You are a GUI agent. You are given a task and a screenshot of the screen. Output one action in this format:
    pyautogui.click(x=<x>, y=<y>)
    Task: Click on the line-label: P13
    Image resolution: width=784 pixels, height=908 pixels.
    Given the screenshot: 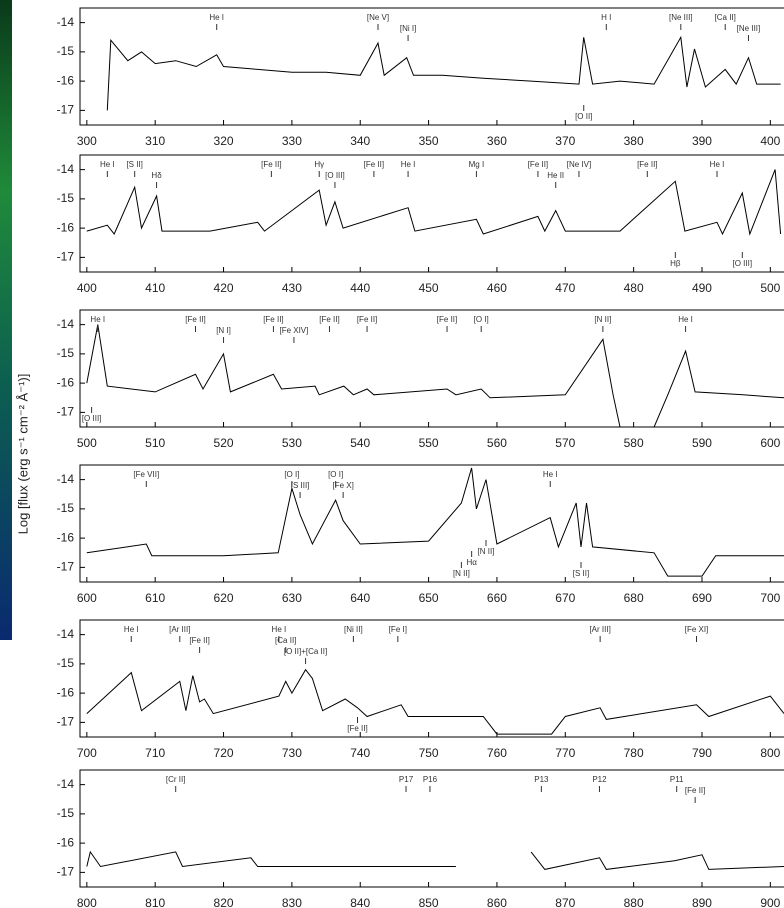 What is the action you would take?
    pyautogui.click(x=541, y=779)
    